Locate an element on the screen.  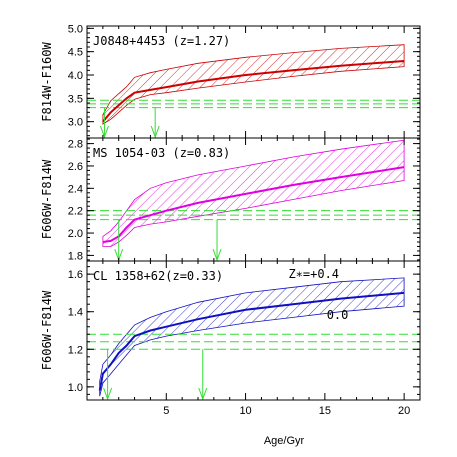
metallicity-label: Z∗=+0.4 is located at coordinates (313, 274).